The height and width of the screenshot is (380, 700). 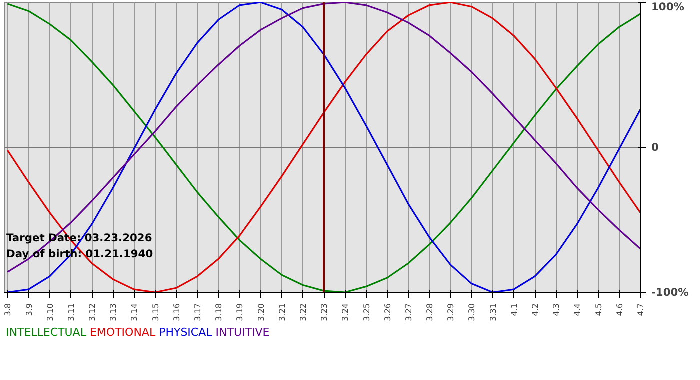 What do you see at coordinates (451, 313) in the screenshot?
I see `x-tick-label: 3.29` at bounding box center [451, 313].